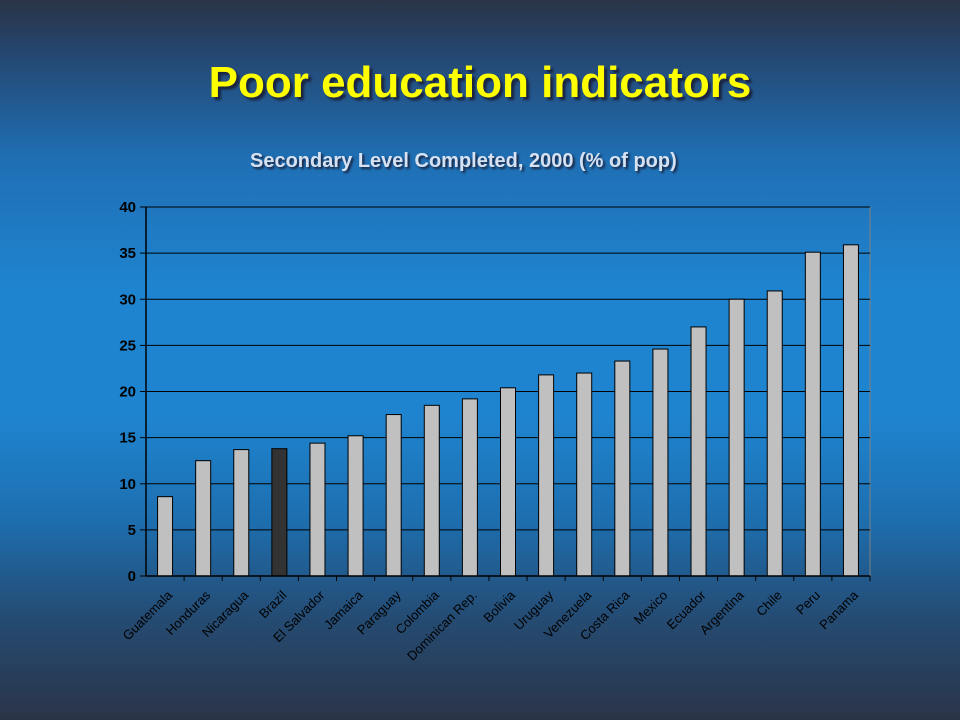  I want to click on y-tick-label: 25, so click(127, 345).